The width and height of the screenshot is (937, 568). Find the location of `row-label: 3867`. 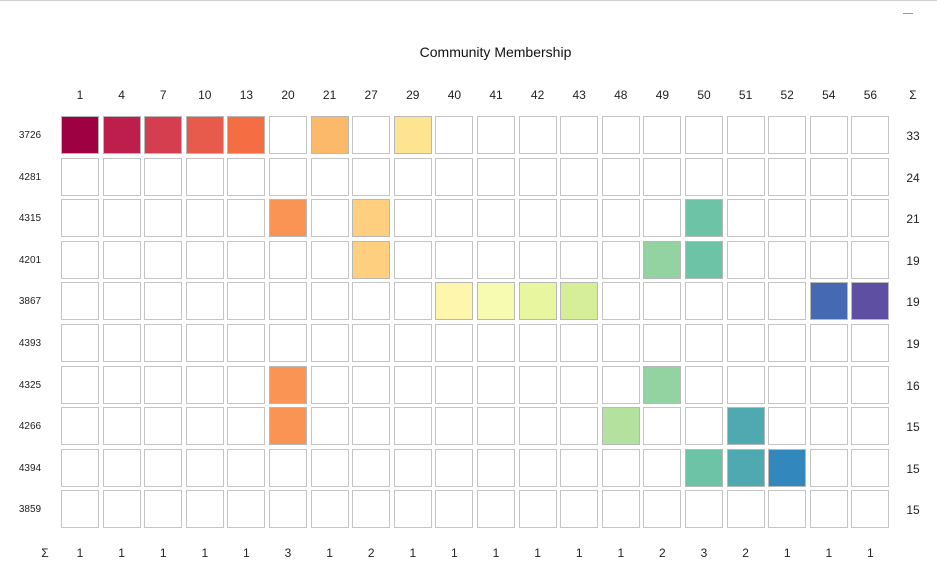

row-label: 3867 is located at coordinates (30, 302).